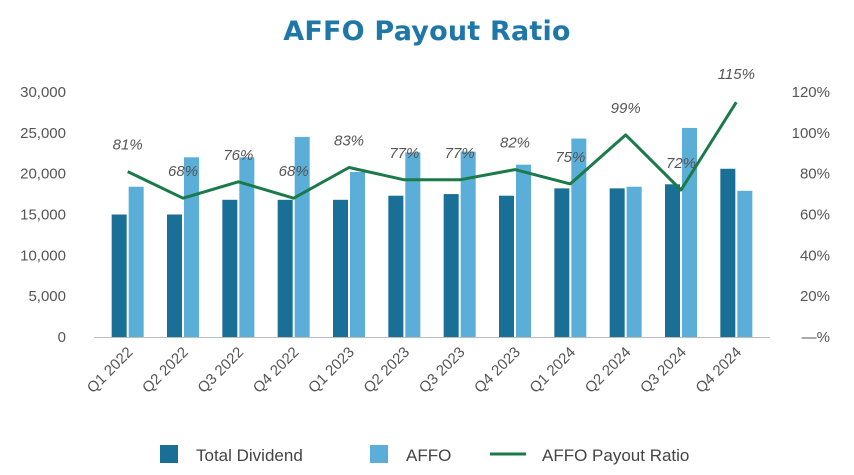 This screenshot has height=475, width=854. I want to click on left-tick-label: 25,000, so click(43, 133).